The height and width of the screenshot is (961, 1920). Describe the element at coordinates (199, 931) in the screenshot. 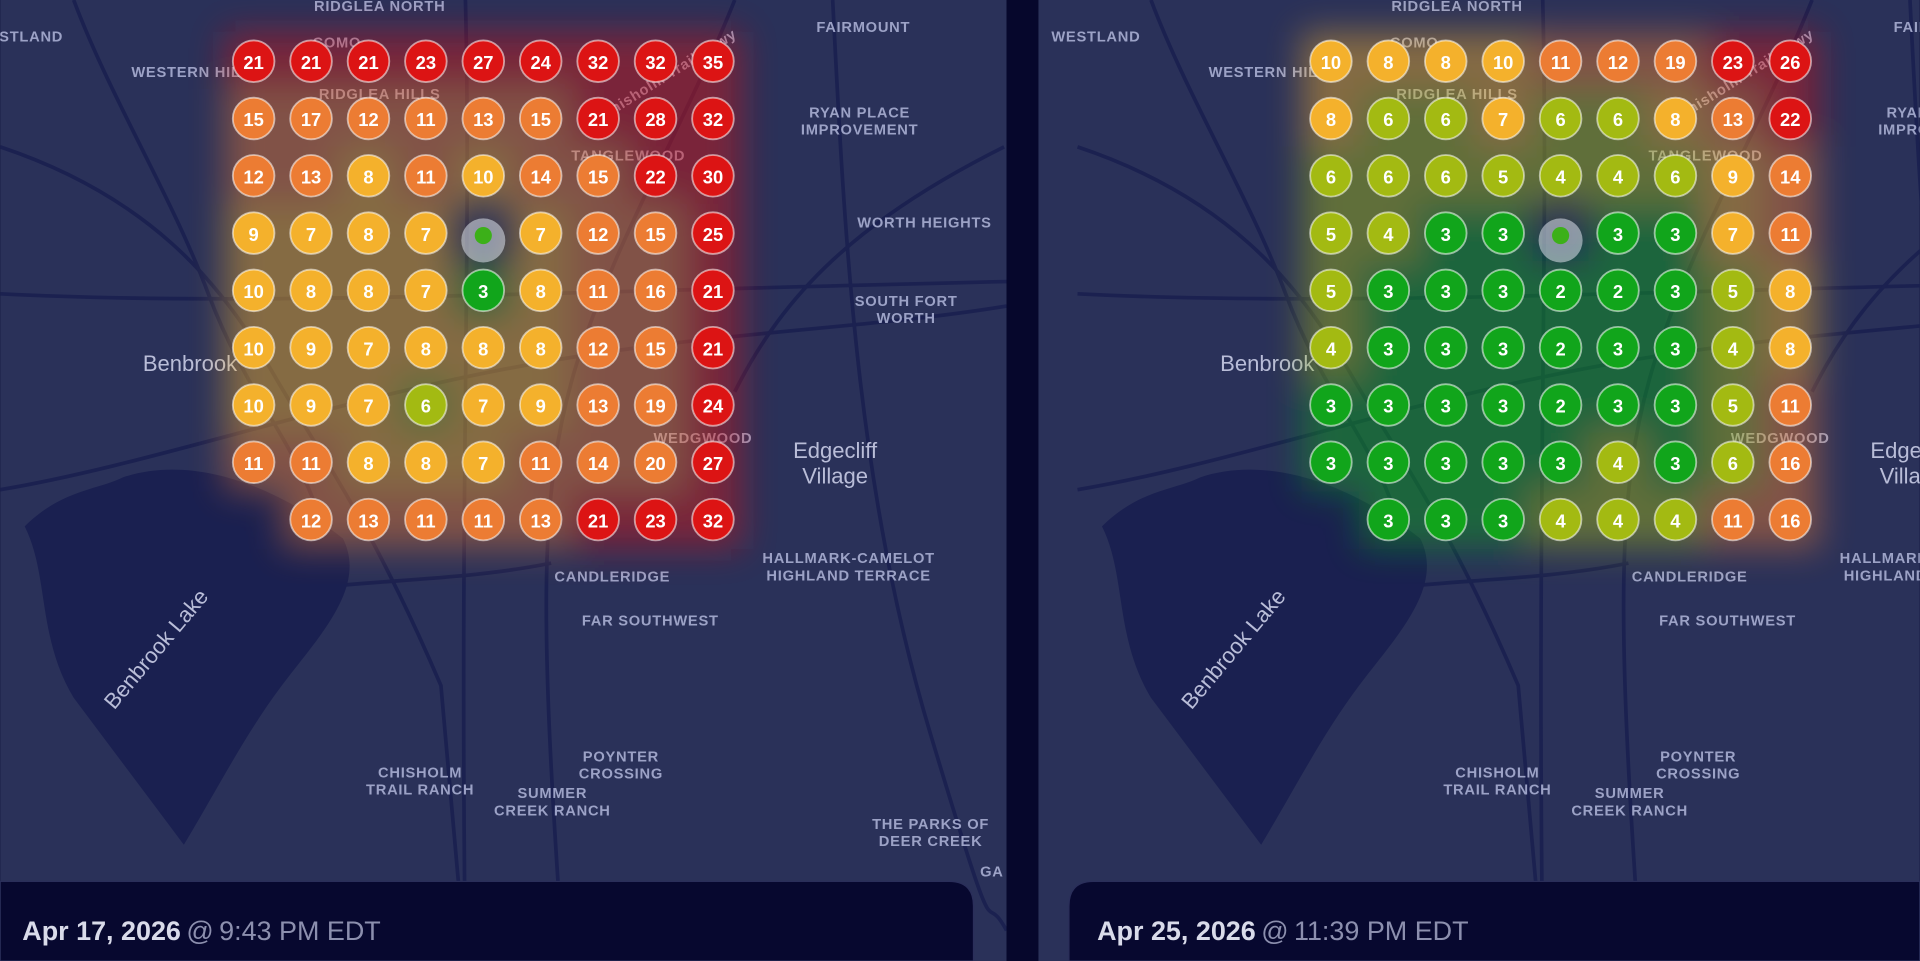

I see `at-sign: @` at that location.